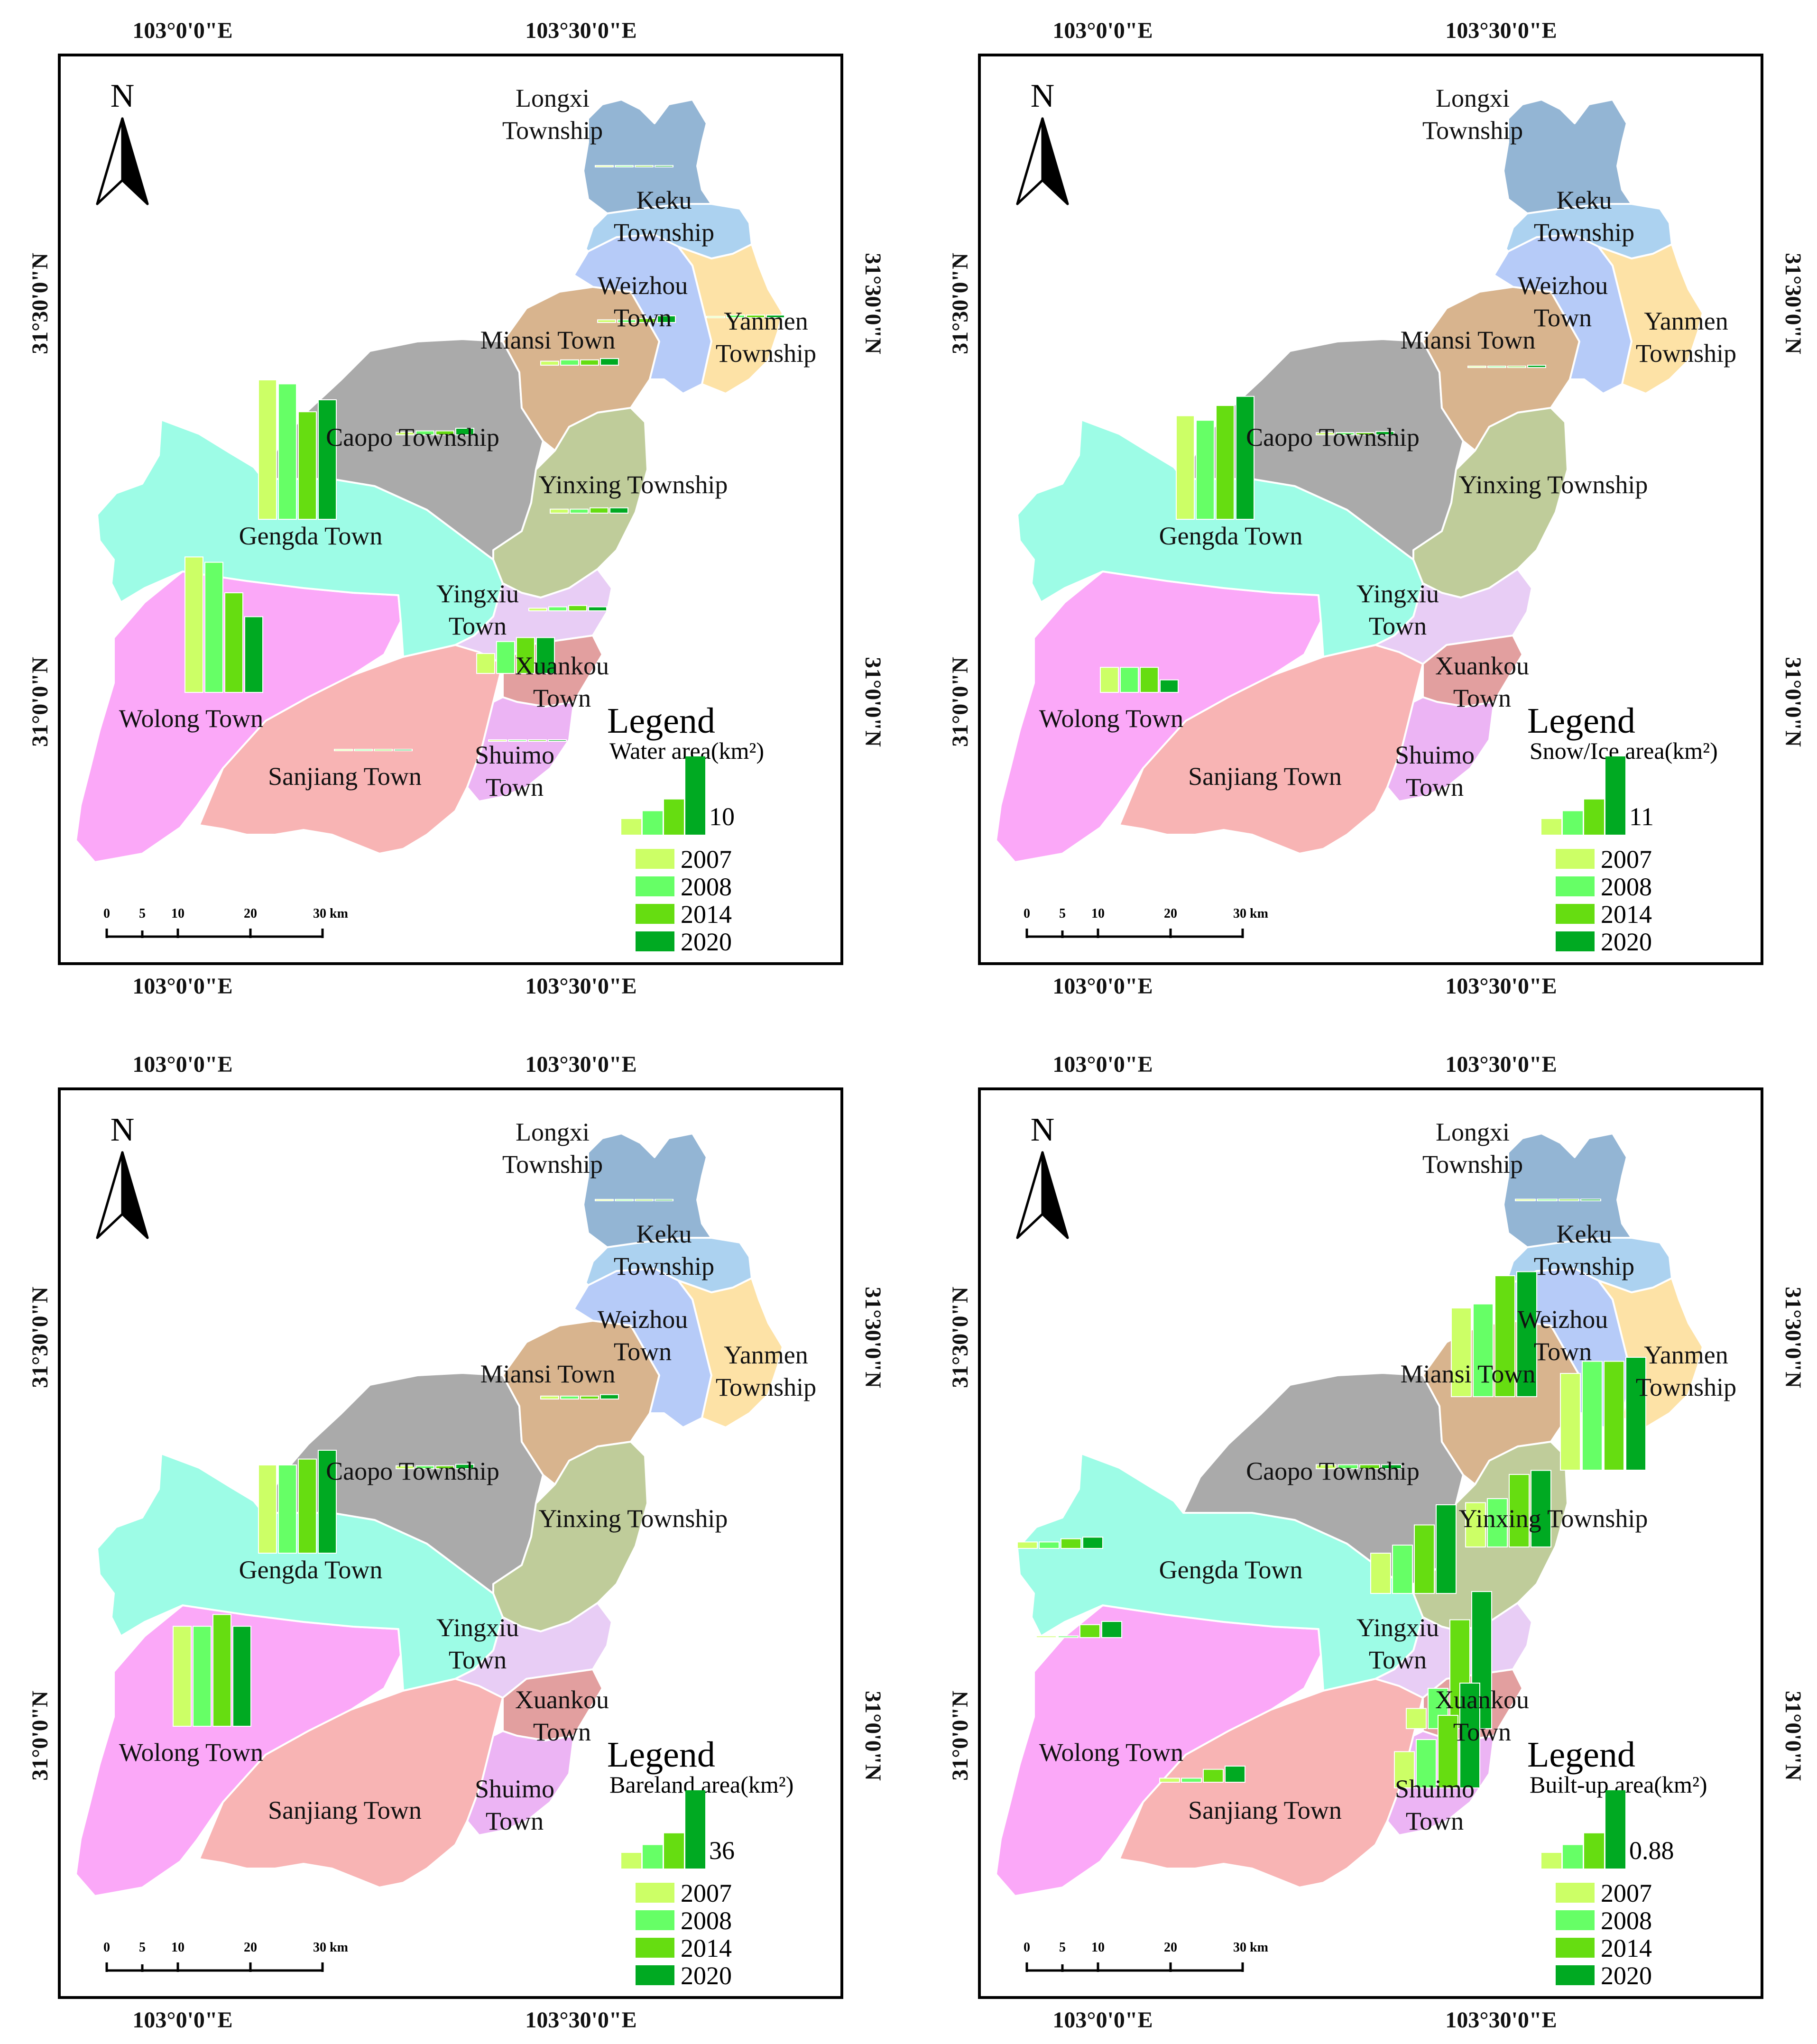  Describe the element at coordinates (1461, 1352) in the screenshot. I see `bar-weizhou-2007` at that location.